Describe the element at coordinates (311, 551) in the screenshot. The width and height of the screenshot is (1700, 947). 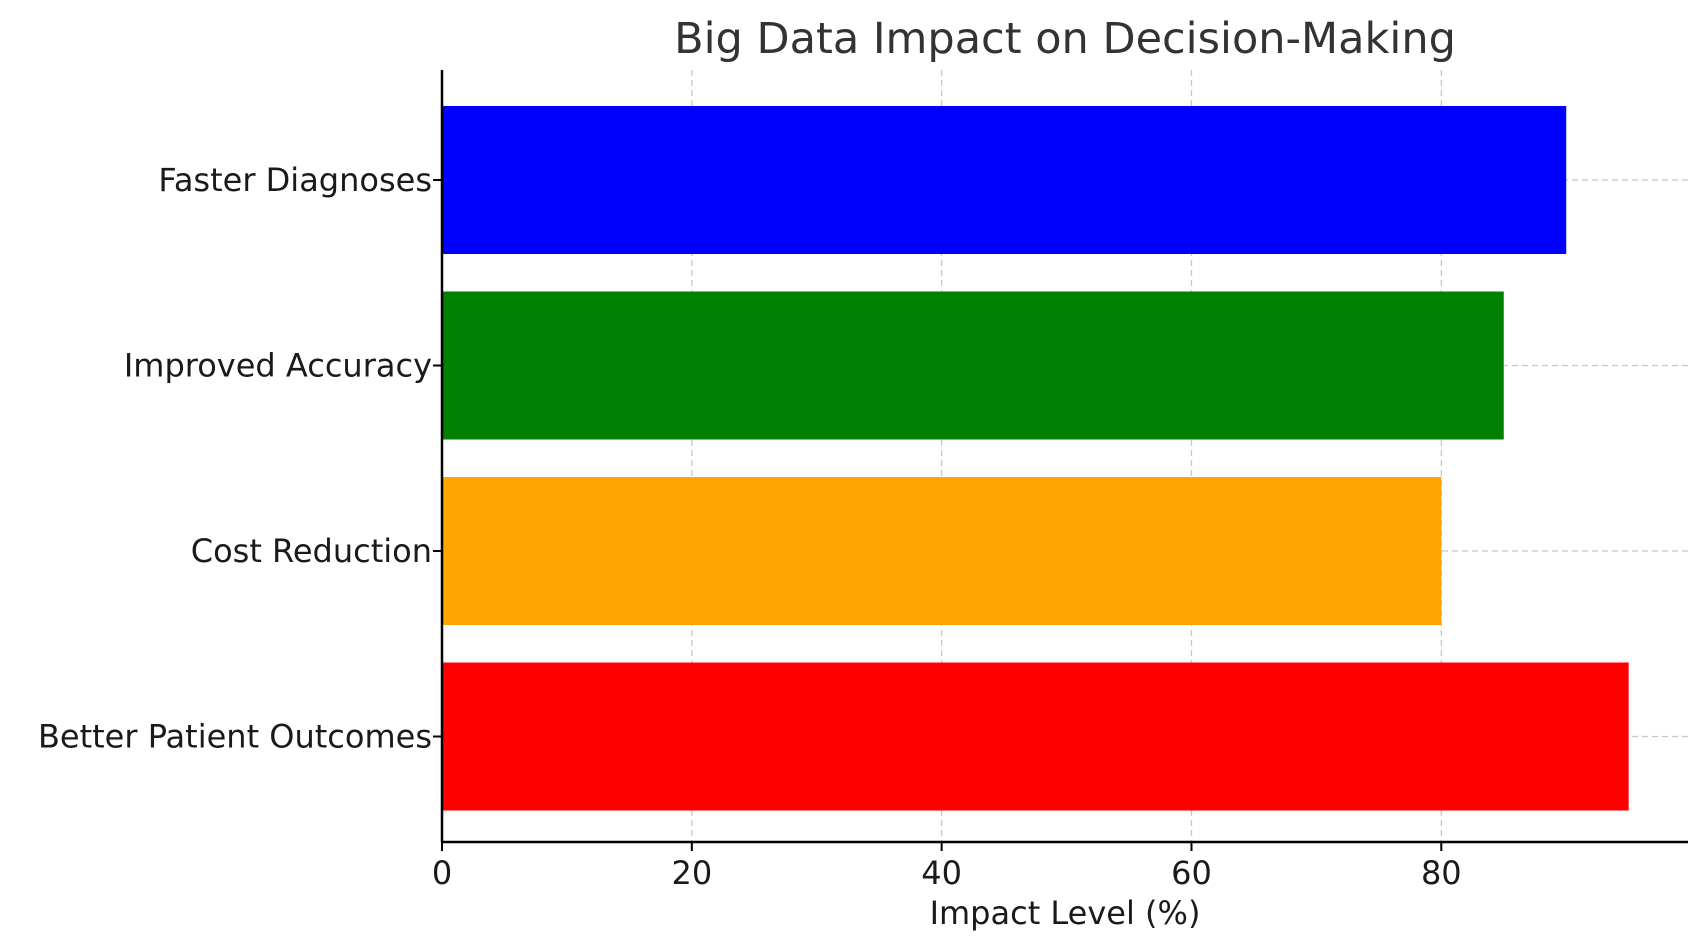
I see `category-label-cost-reduction: Cost Reduction` at that location.